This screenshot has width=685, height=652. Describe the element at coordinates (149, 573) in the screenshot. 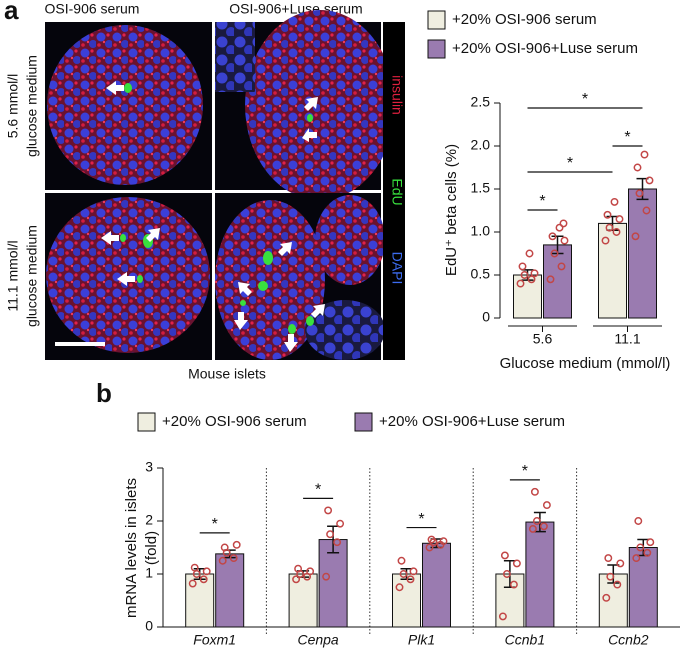

I see `y-tick-label: 1` at that location.